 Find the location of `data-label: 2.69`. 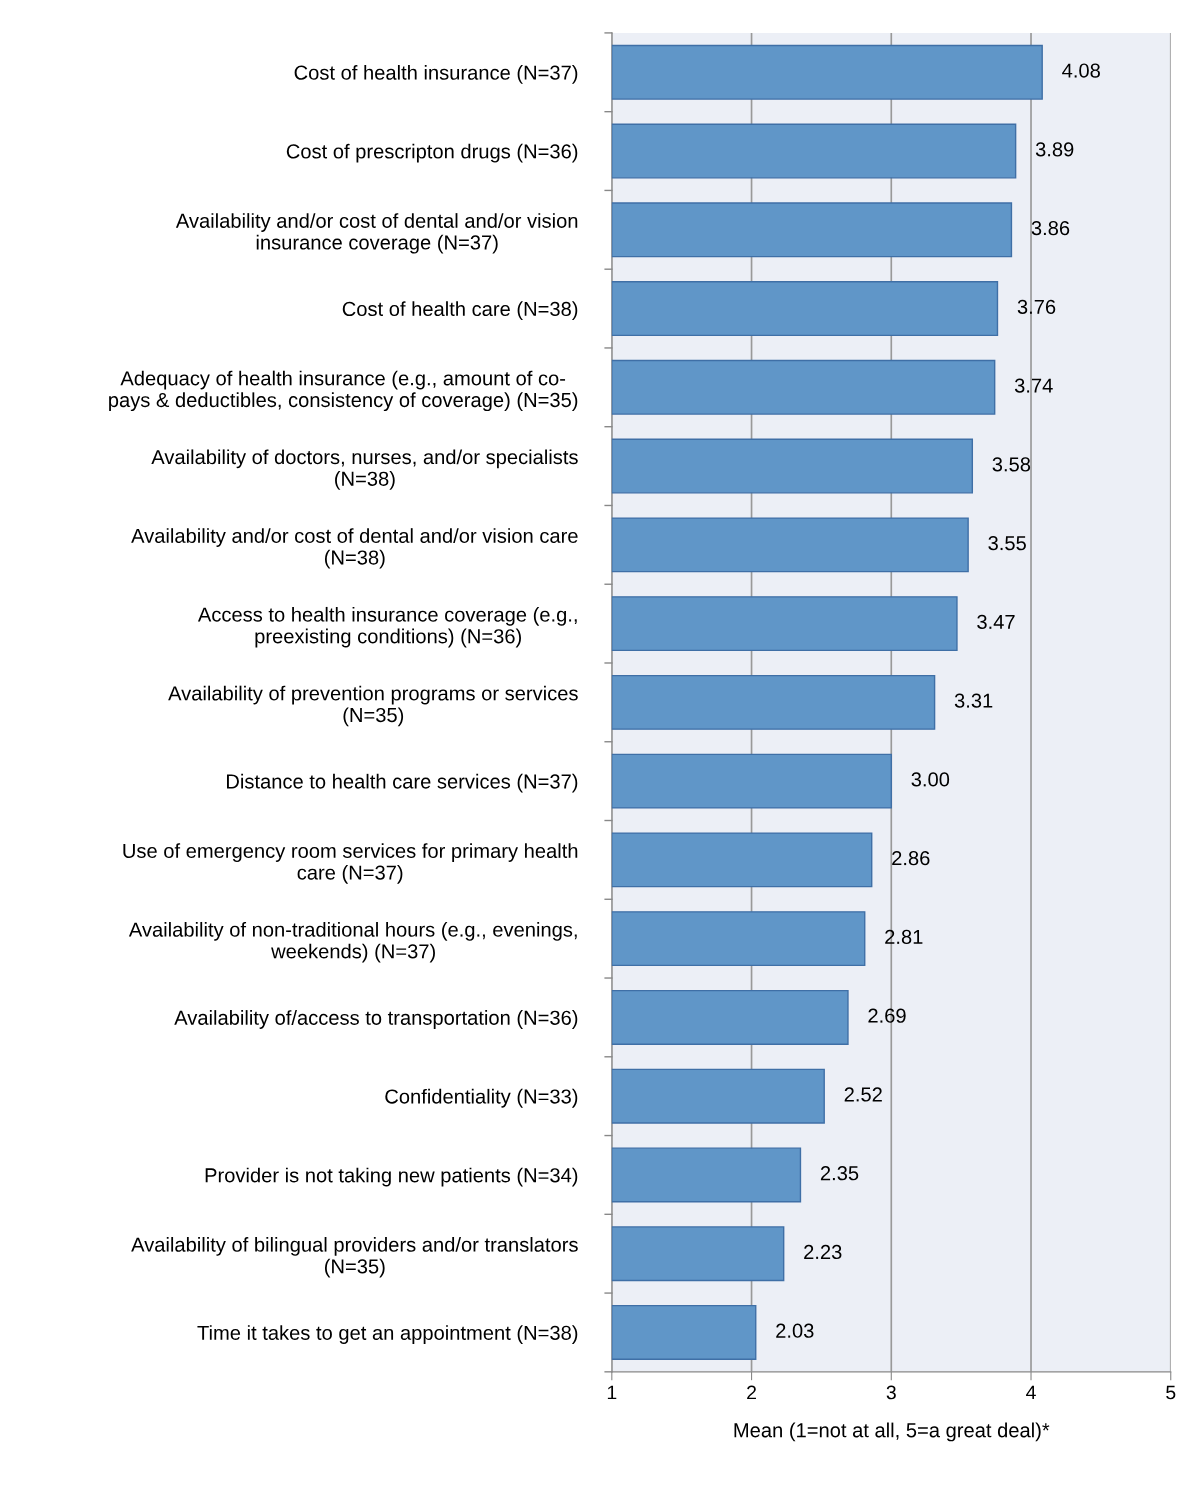

data-label: 2.69 is located at coordinates (887, 1015).